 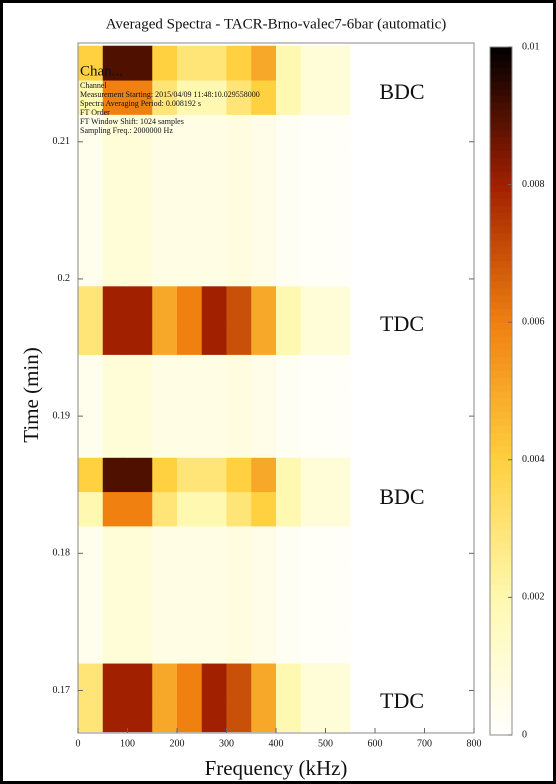 I want to click on x-tick-label: 200, so click(x=177, y=743).